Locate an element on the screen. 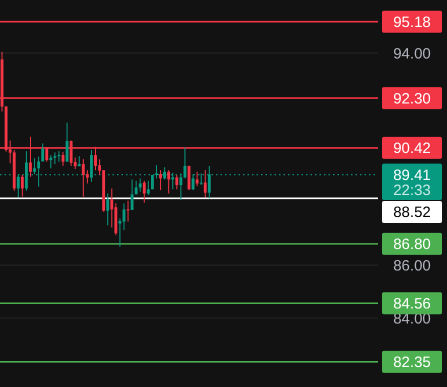 This screenshot has width=447, height=387. ref-line-label: 89.41 is located at coordinates (412, 175).